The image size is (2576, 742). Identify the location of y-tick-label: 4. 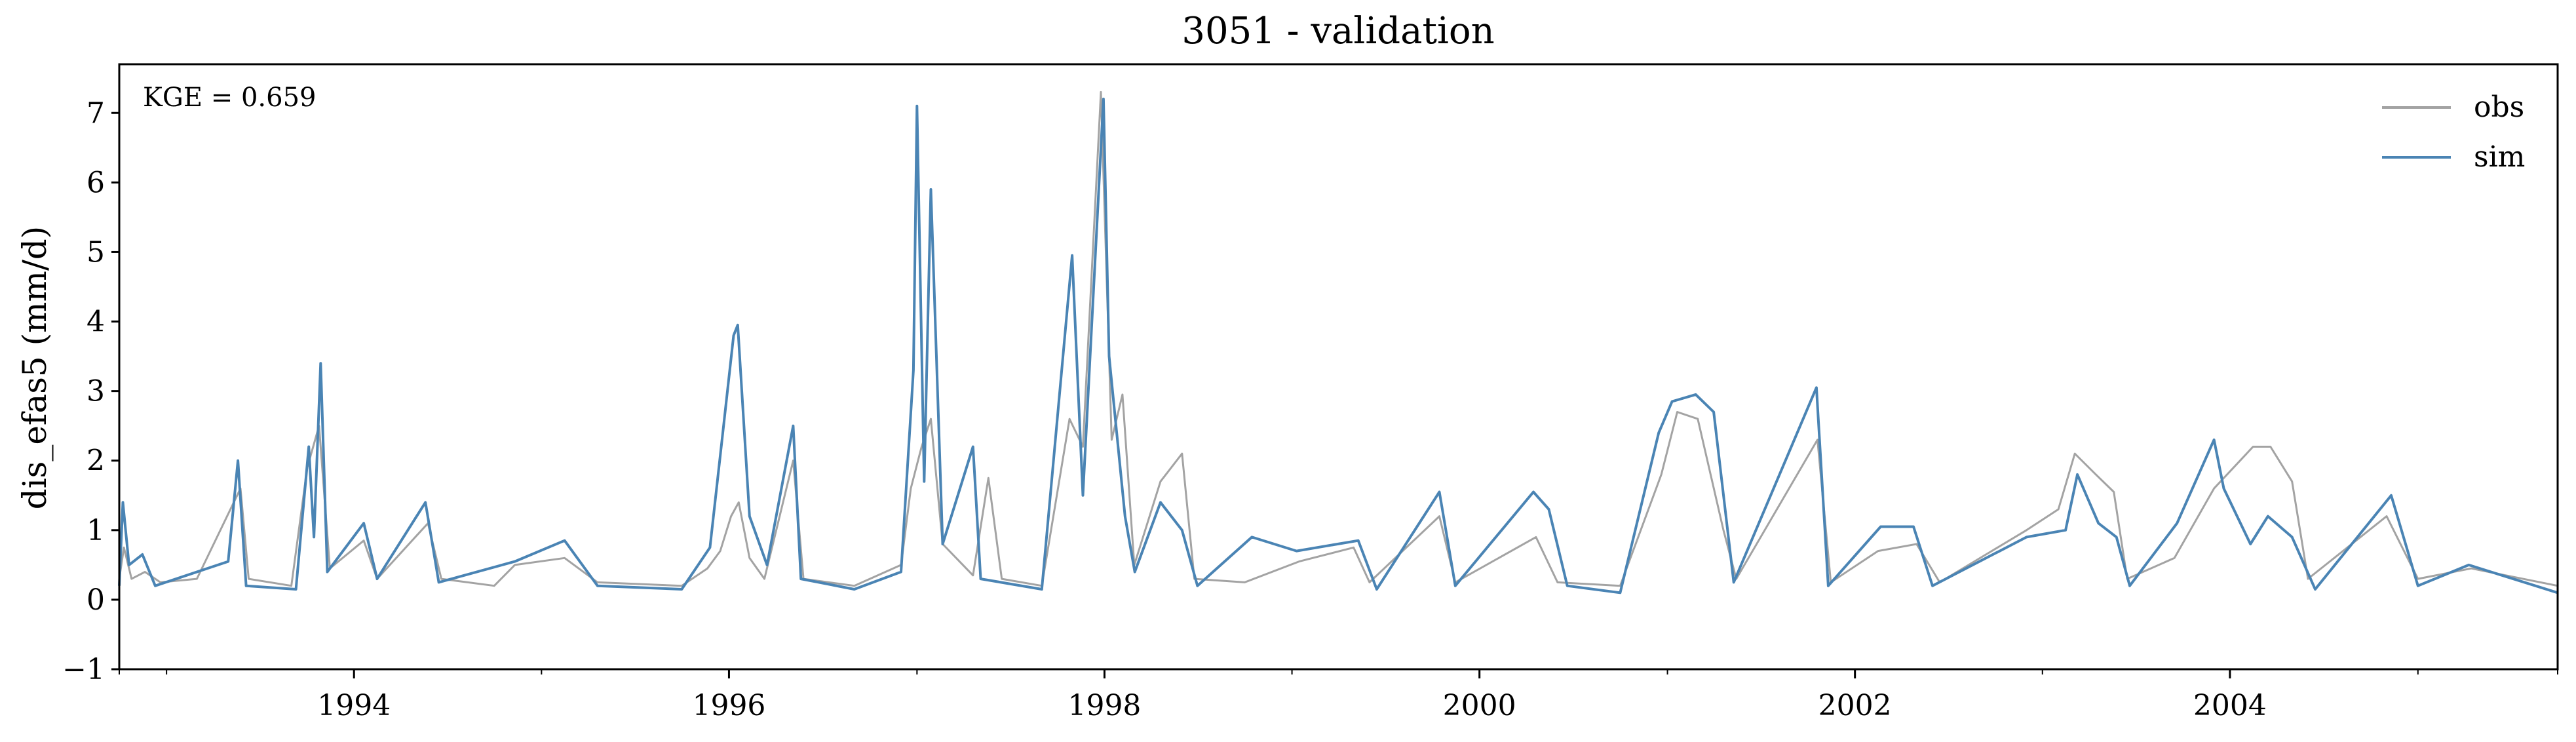
(96, 322).